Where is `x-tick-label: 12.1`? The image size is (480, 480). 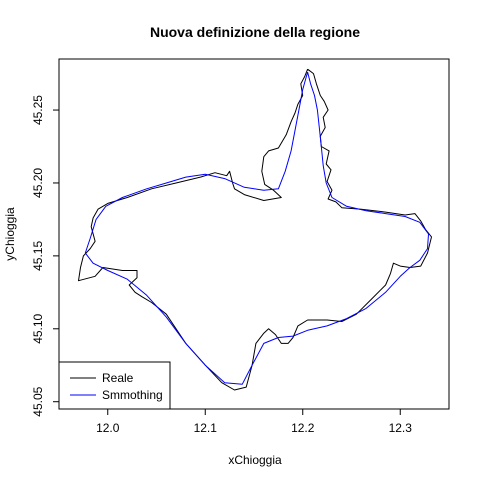 x-tick-label: 12.1 is located at coordinates (206, 428).